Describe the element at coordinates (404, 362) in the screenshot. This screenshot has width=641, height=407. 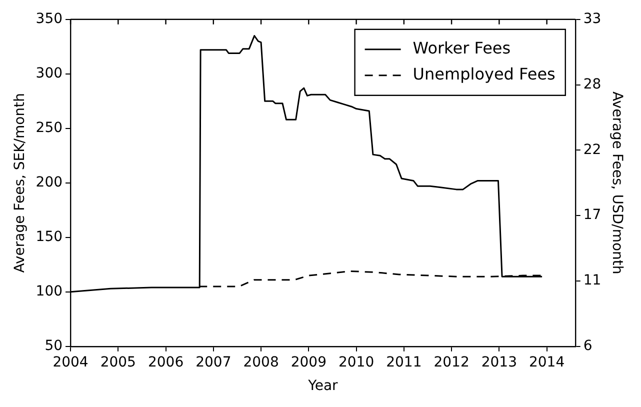
I see `x-tick-label: 2011` at that location.